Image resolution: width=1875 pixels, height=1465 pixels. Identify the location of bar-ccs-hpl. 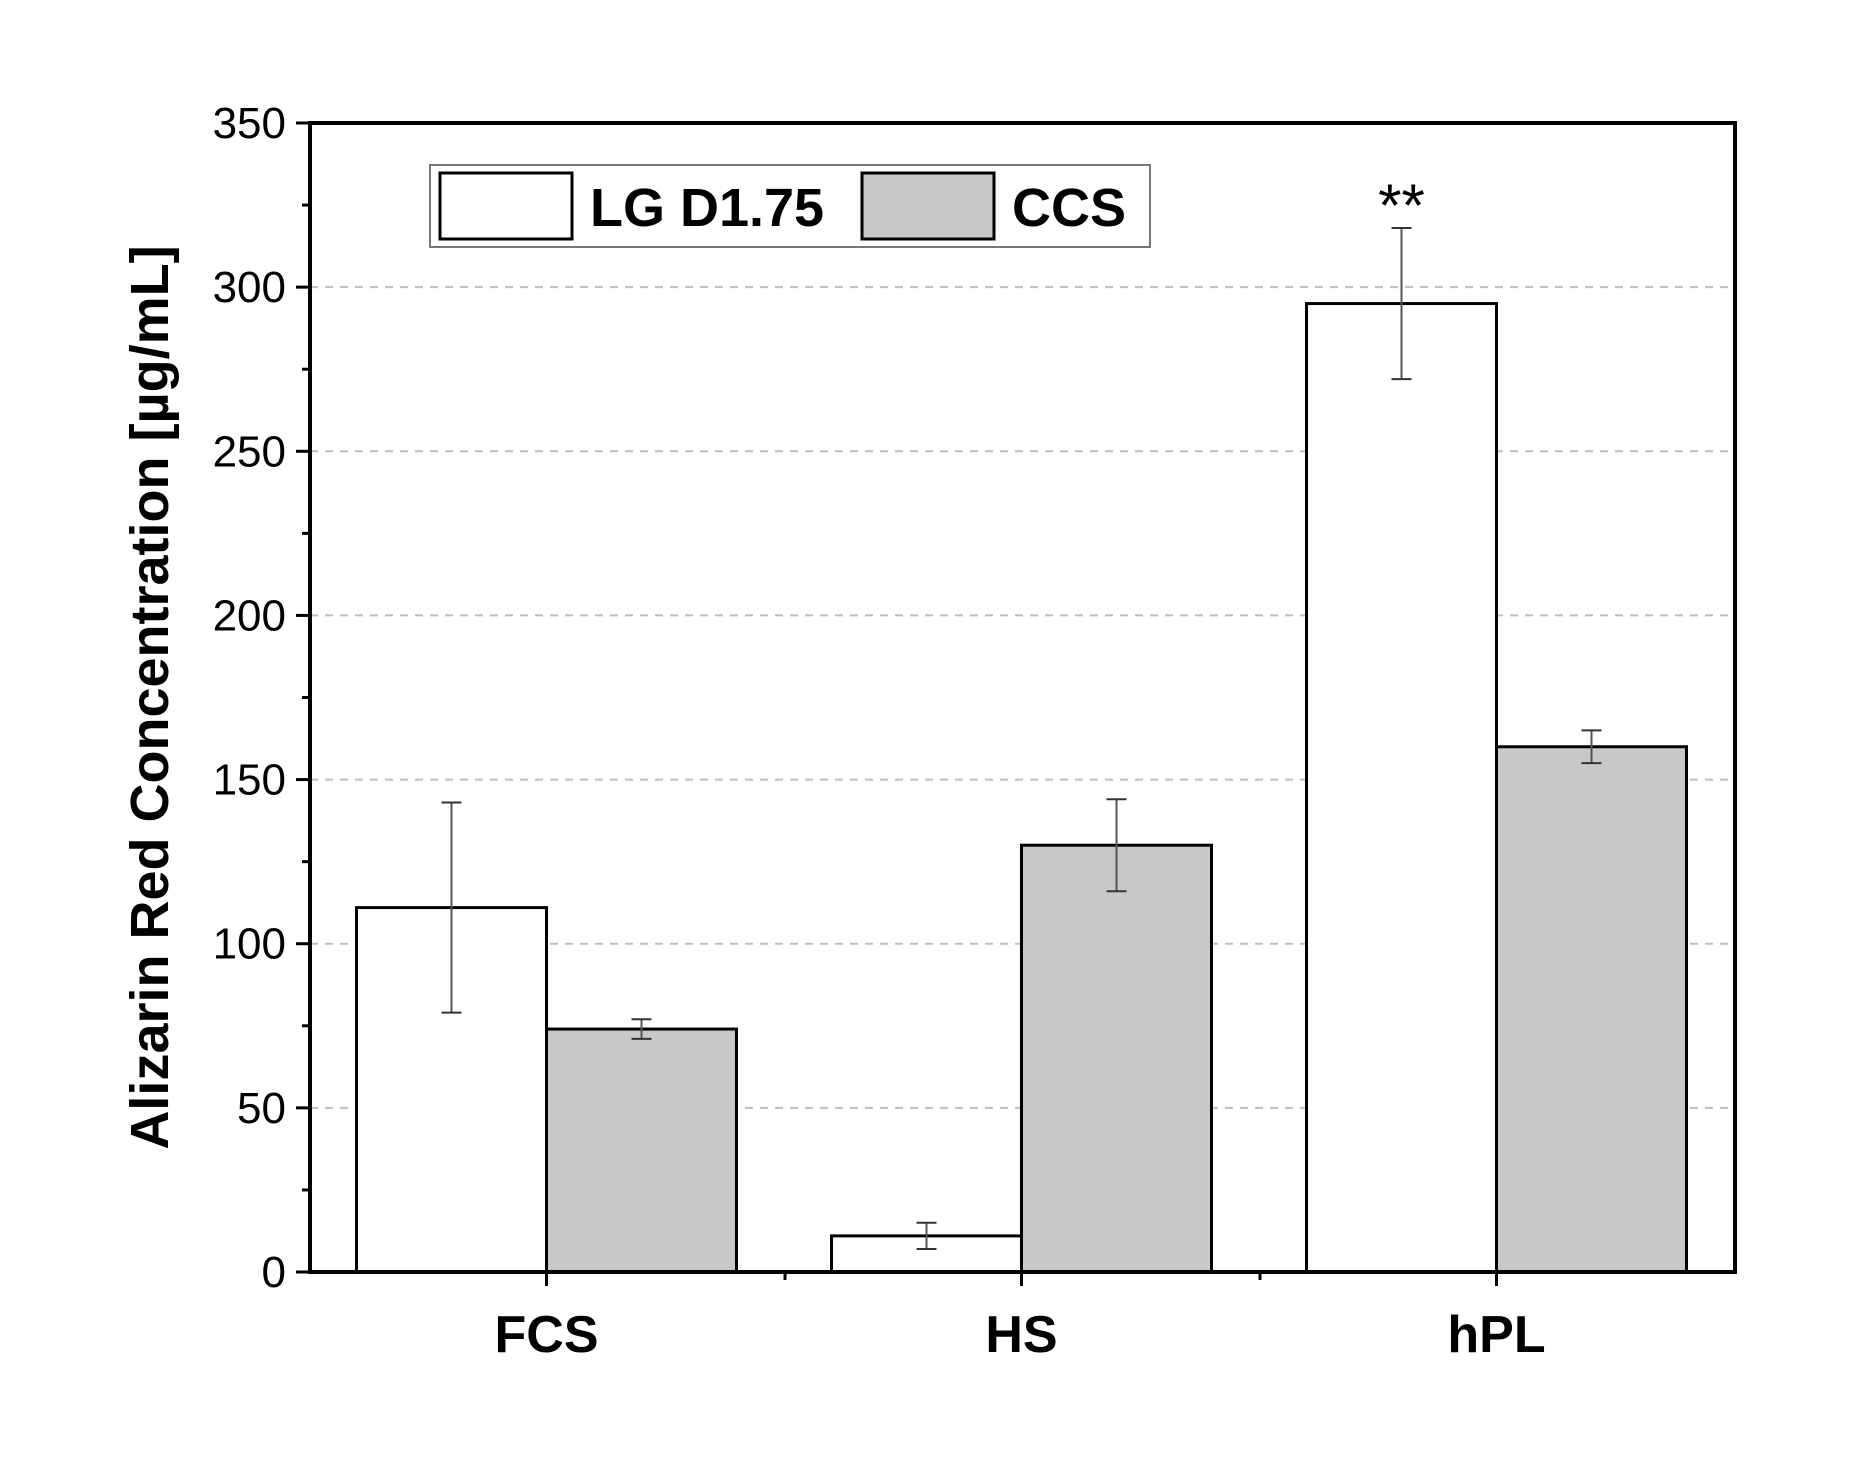
(1591, 1009).